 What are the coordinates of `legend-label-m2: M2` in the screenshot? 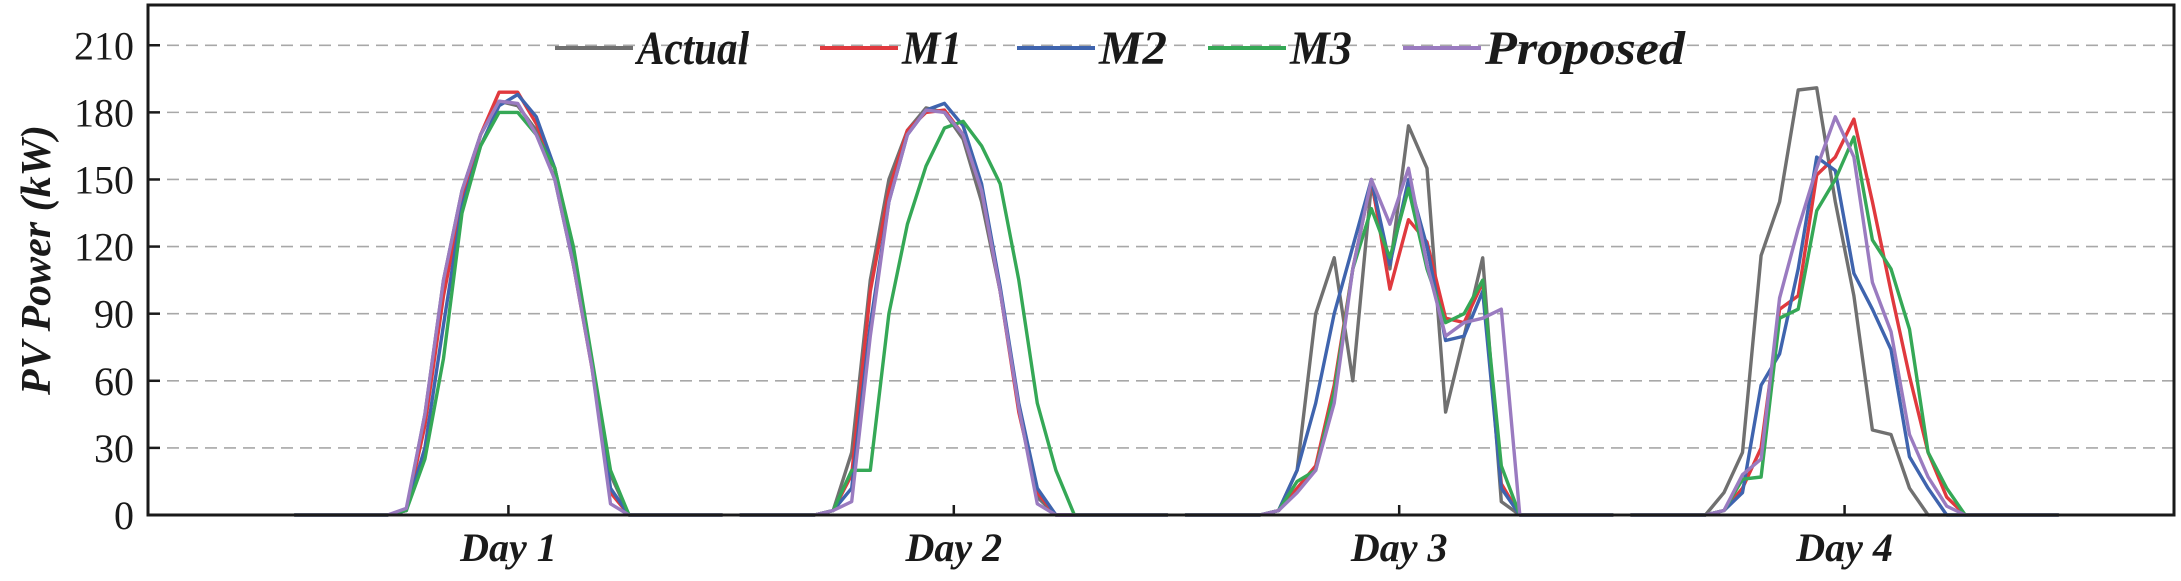 It's located at (1132, 48).